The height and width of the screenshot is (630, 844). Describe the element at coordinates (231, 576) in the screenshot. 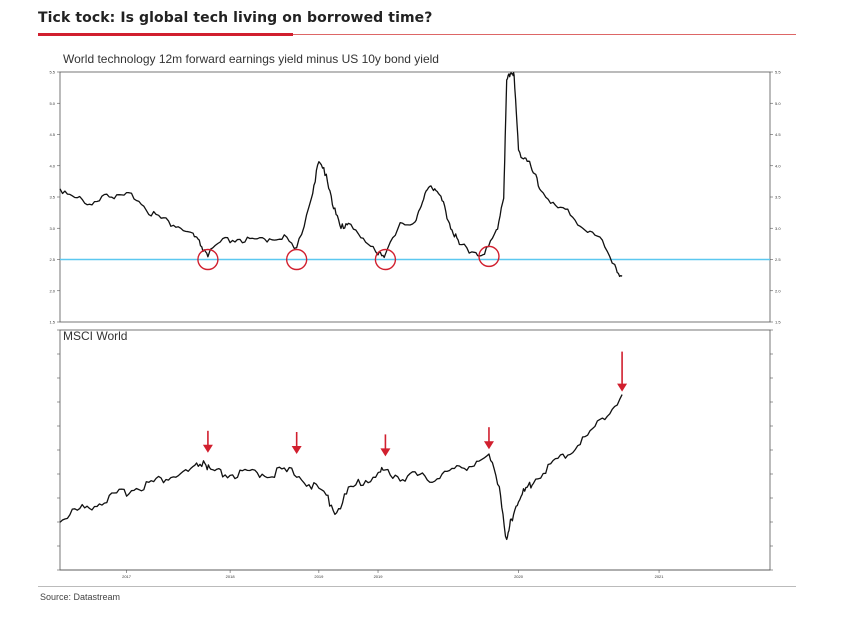

I see `x-tick-label: 2018` at that location.